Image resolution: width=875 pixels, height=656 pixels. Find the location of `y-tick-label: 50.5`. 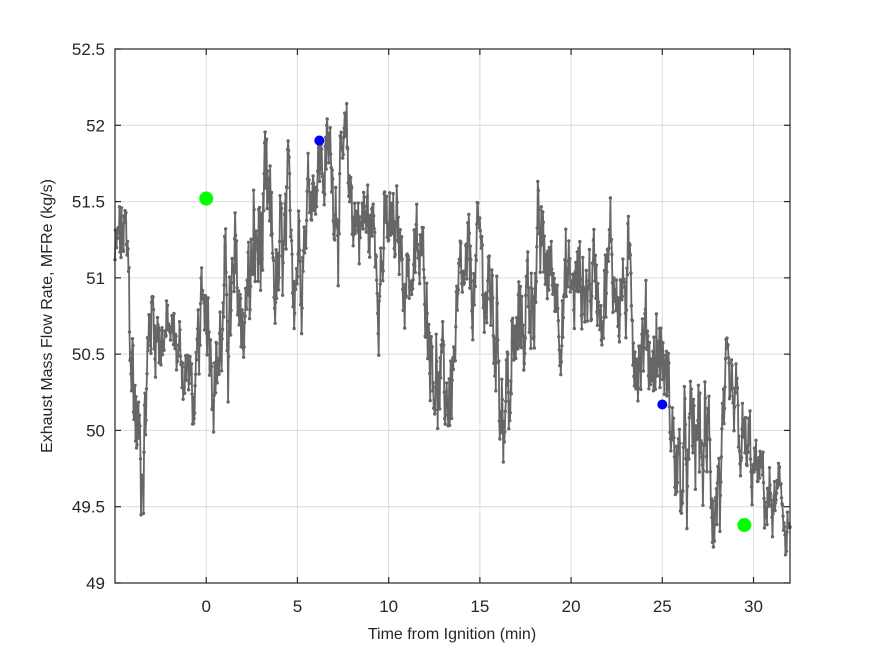

y-tick-label: 50.5 is located at coordinates (88, 354).